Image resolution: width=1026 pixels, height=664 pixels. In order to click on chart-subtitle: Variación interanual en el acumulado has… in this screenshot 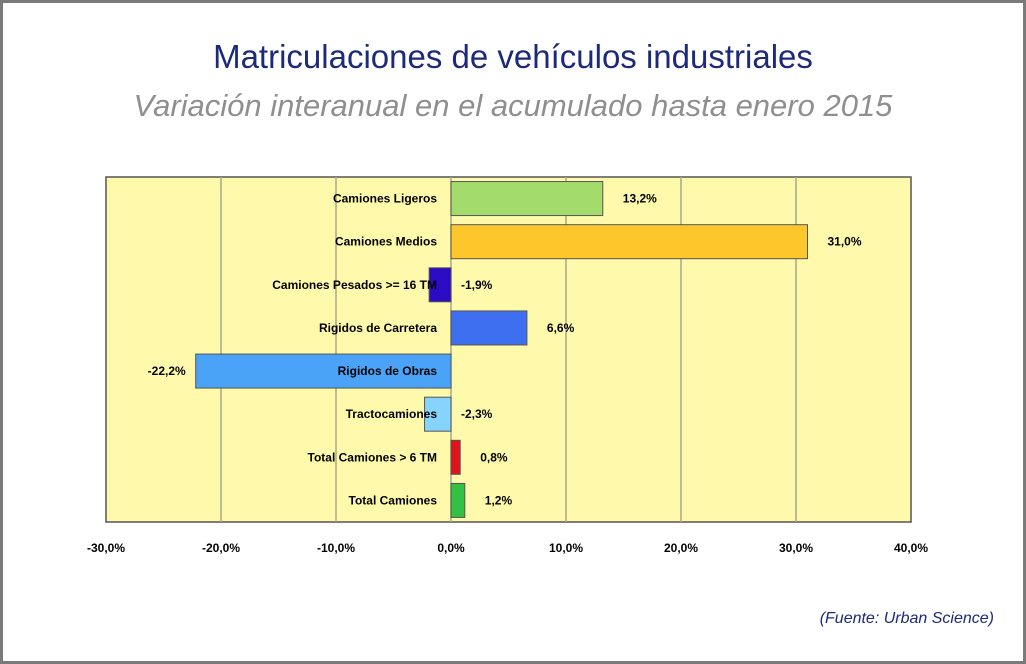, I will do `click(513, 105)`.